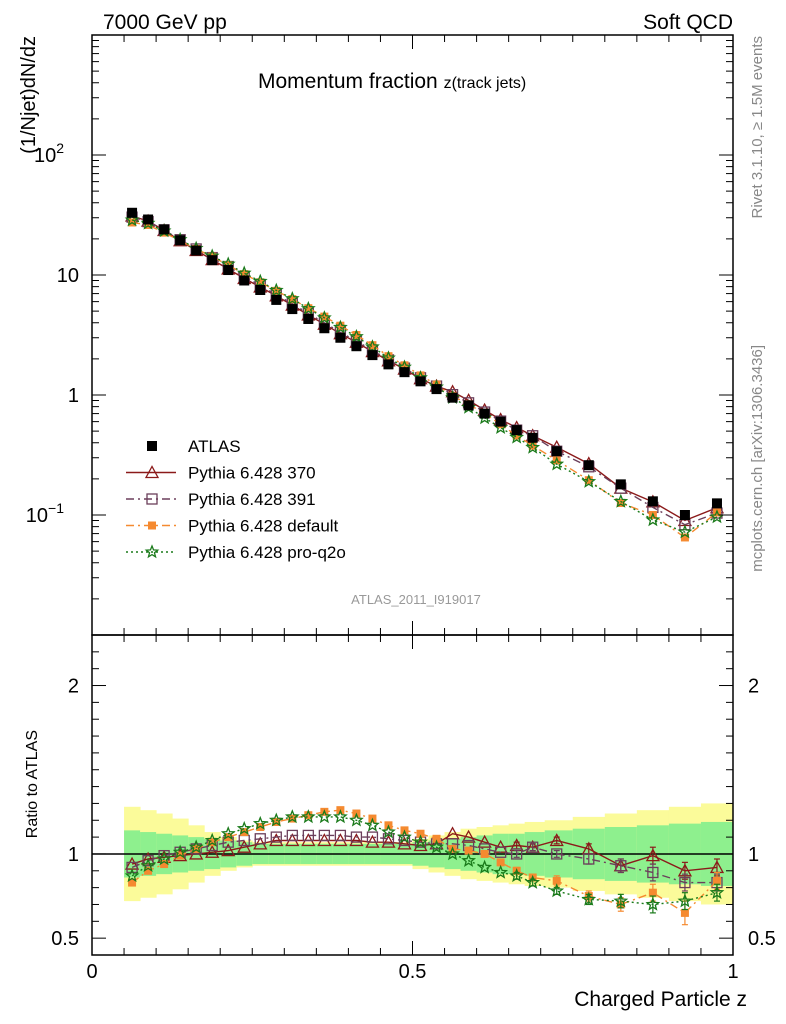 This screenshot has height=1024, width=786. Describe the element at coordinates (32, 784) in the screenshot. I see `ratio-y-axis-label: Ratio to ATLAS` at that location.